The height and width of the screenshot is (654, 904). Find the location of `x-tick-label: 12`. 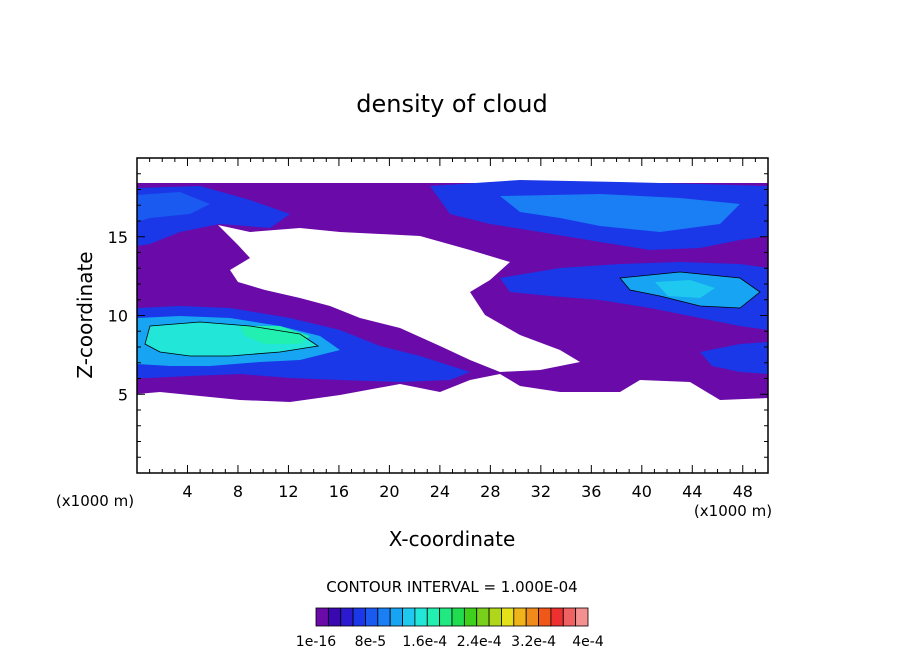

x-tick-label: 12 is located at coordinates (288, 491).